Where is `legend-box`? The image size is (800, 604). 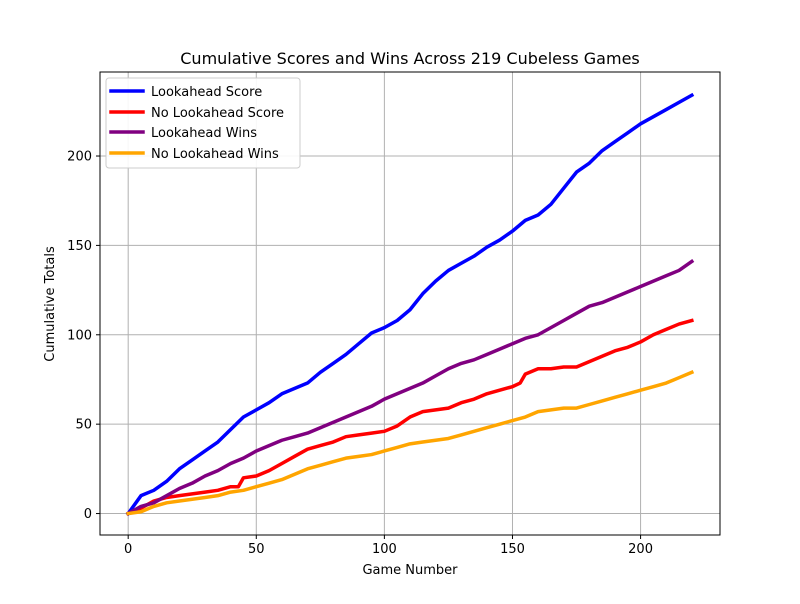
legend-box is located at coordinates (203, 123).